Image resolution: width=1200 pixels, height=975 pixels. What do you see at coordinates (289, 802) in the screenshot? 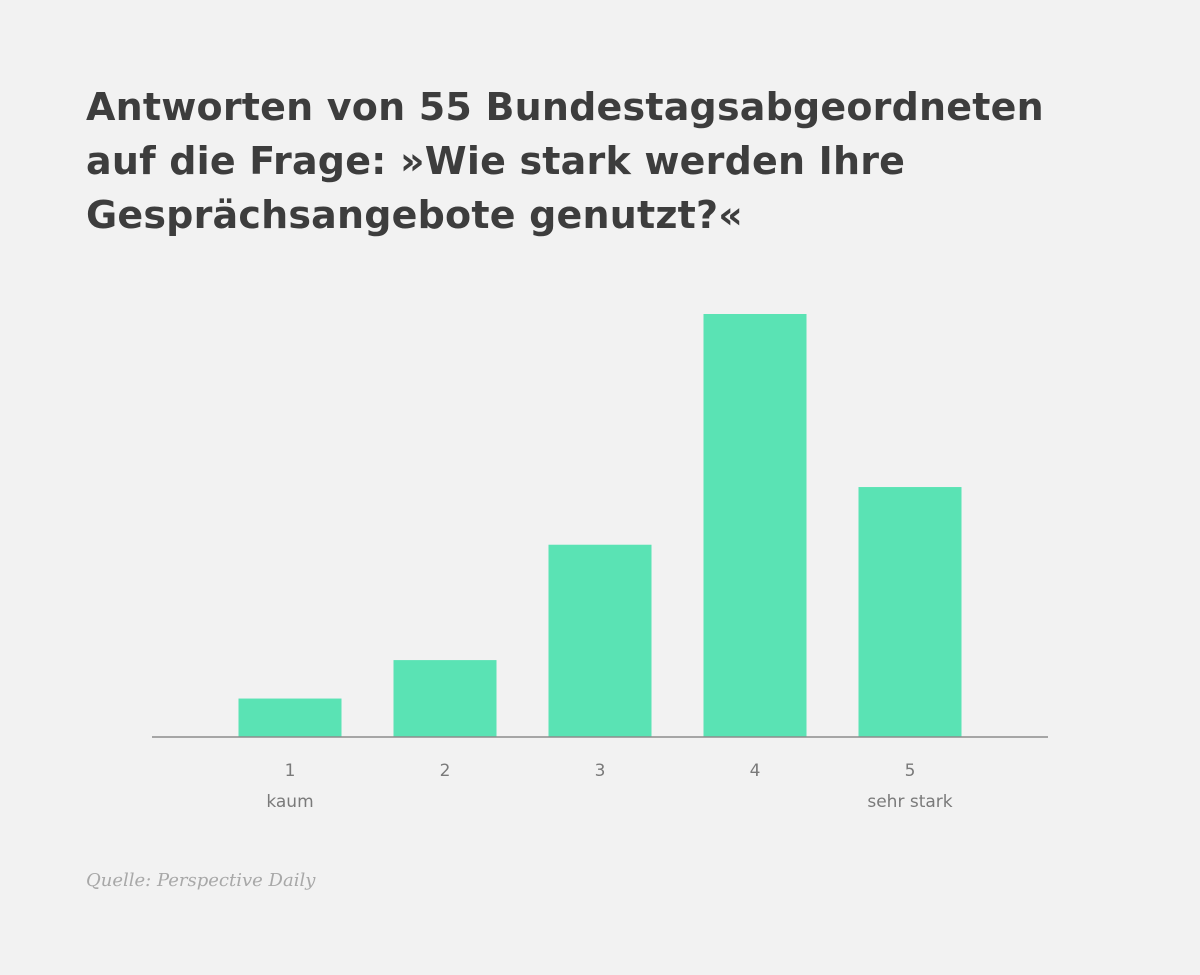
I see `x-category-sublabel: kaum` at bounding box center [289, 802].